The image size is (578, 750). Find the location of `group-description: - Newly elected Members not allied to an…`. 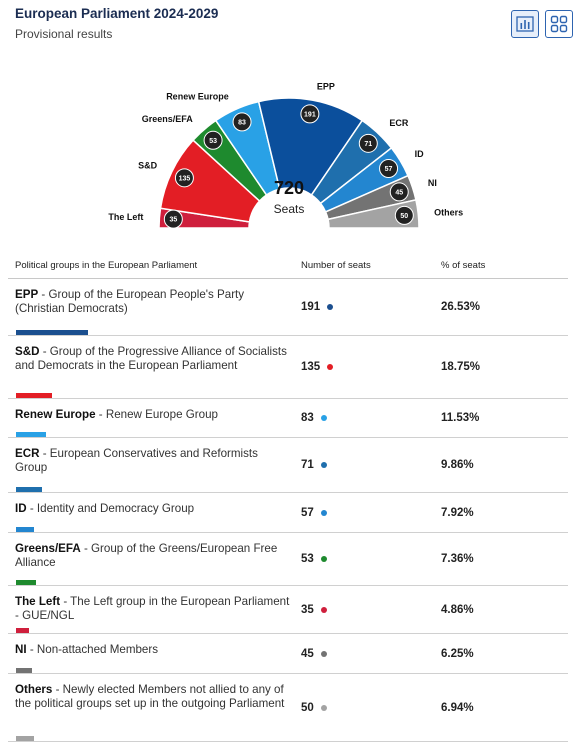

group-description: - Newly elected Members not allied to an… is located at coordinates (150, 697).